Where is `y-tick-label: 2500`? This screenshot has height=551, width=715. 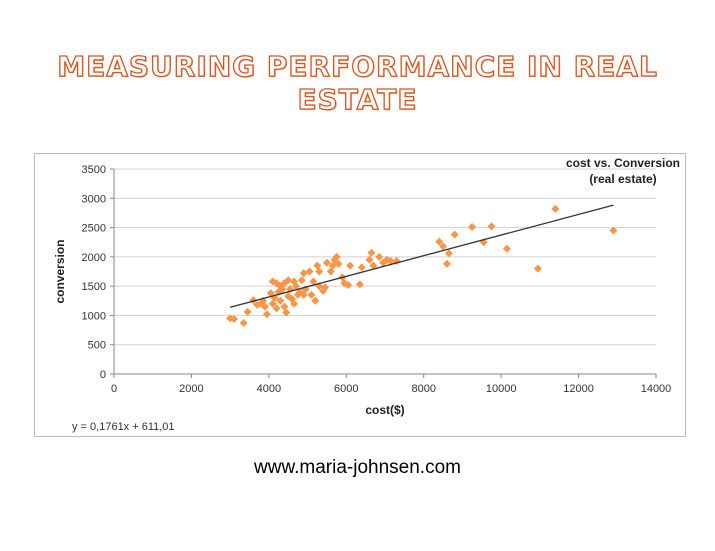 y-tick-label: 2500 is located at coordinates (94, 229).